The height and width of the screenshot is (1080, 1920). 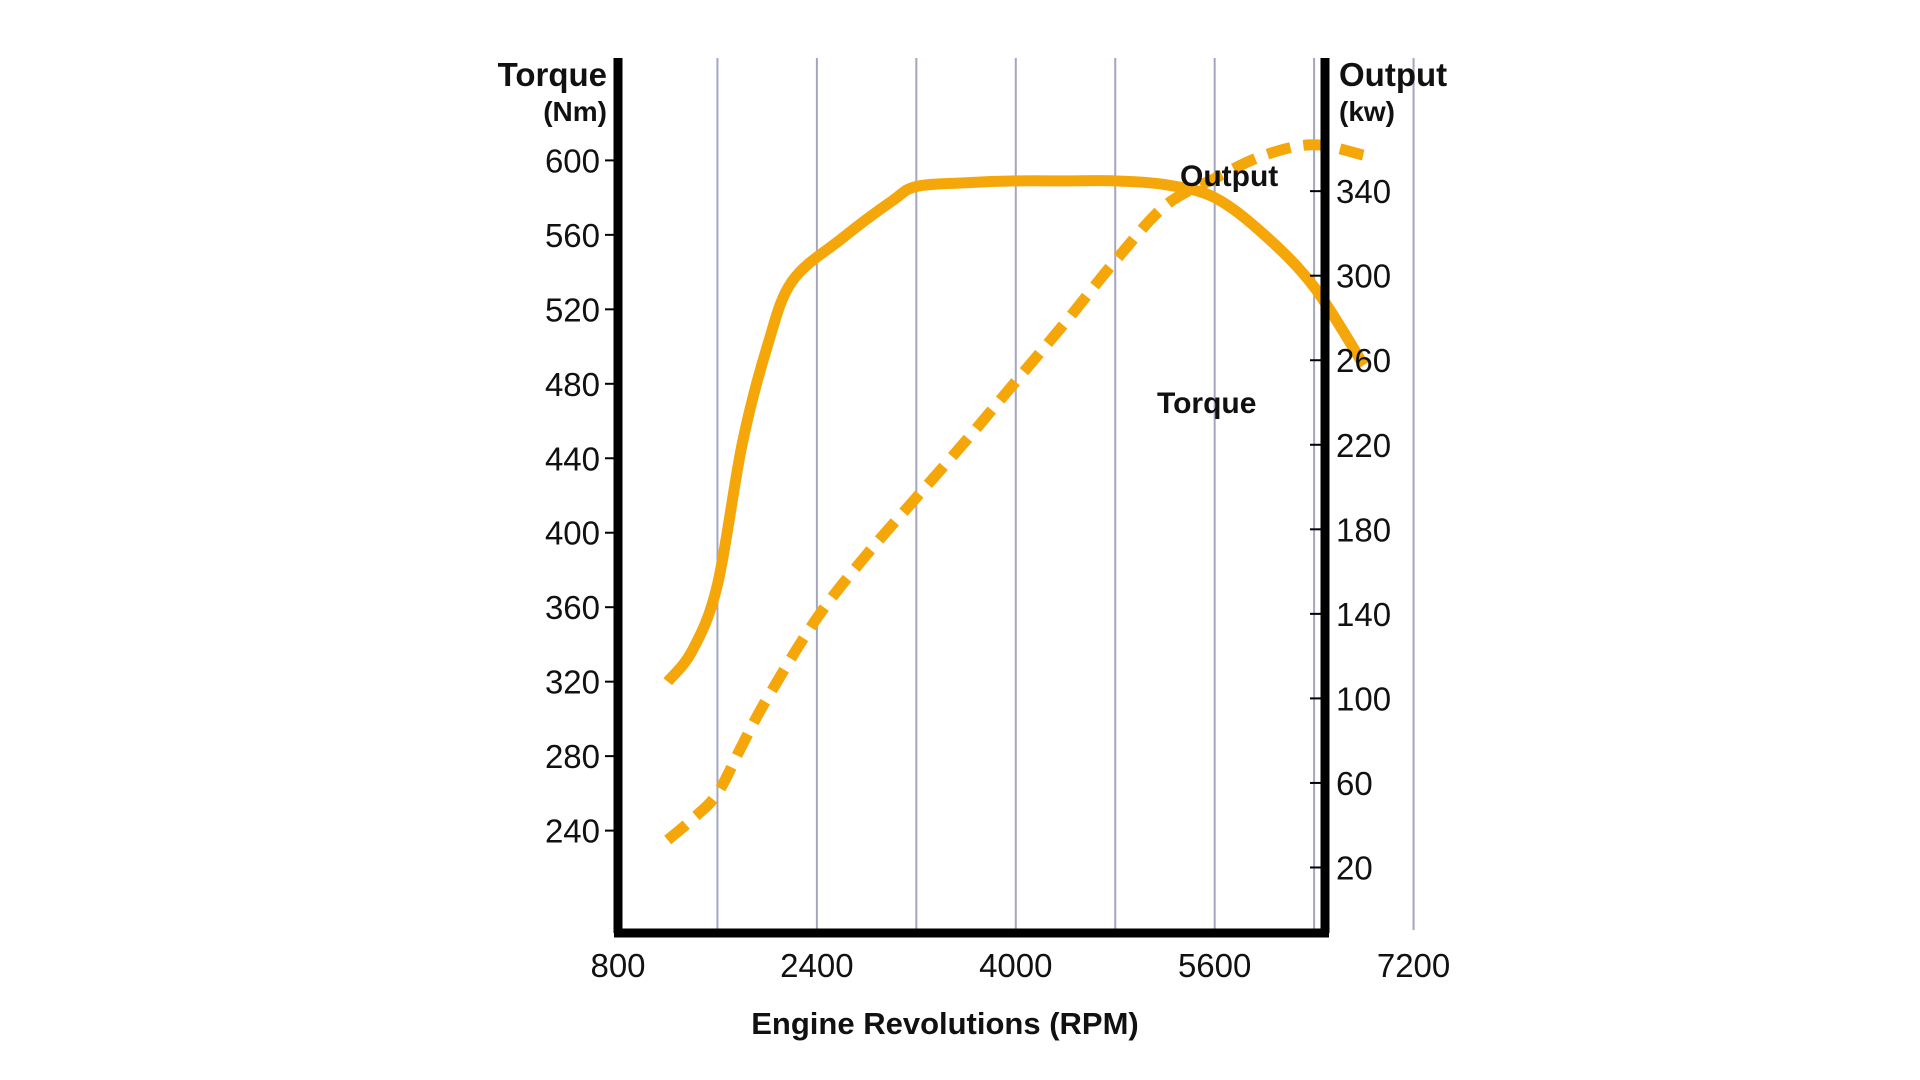 I want to click on right-y-tick-label: 140, so click(x=1363, y=614).